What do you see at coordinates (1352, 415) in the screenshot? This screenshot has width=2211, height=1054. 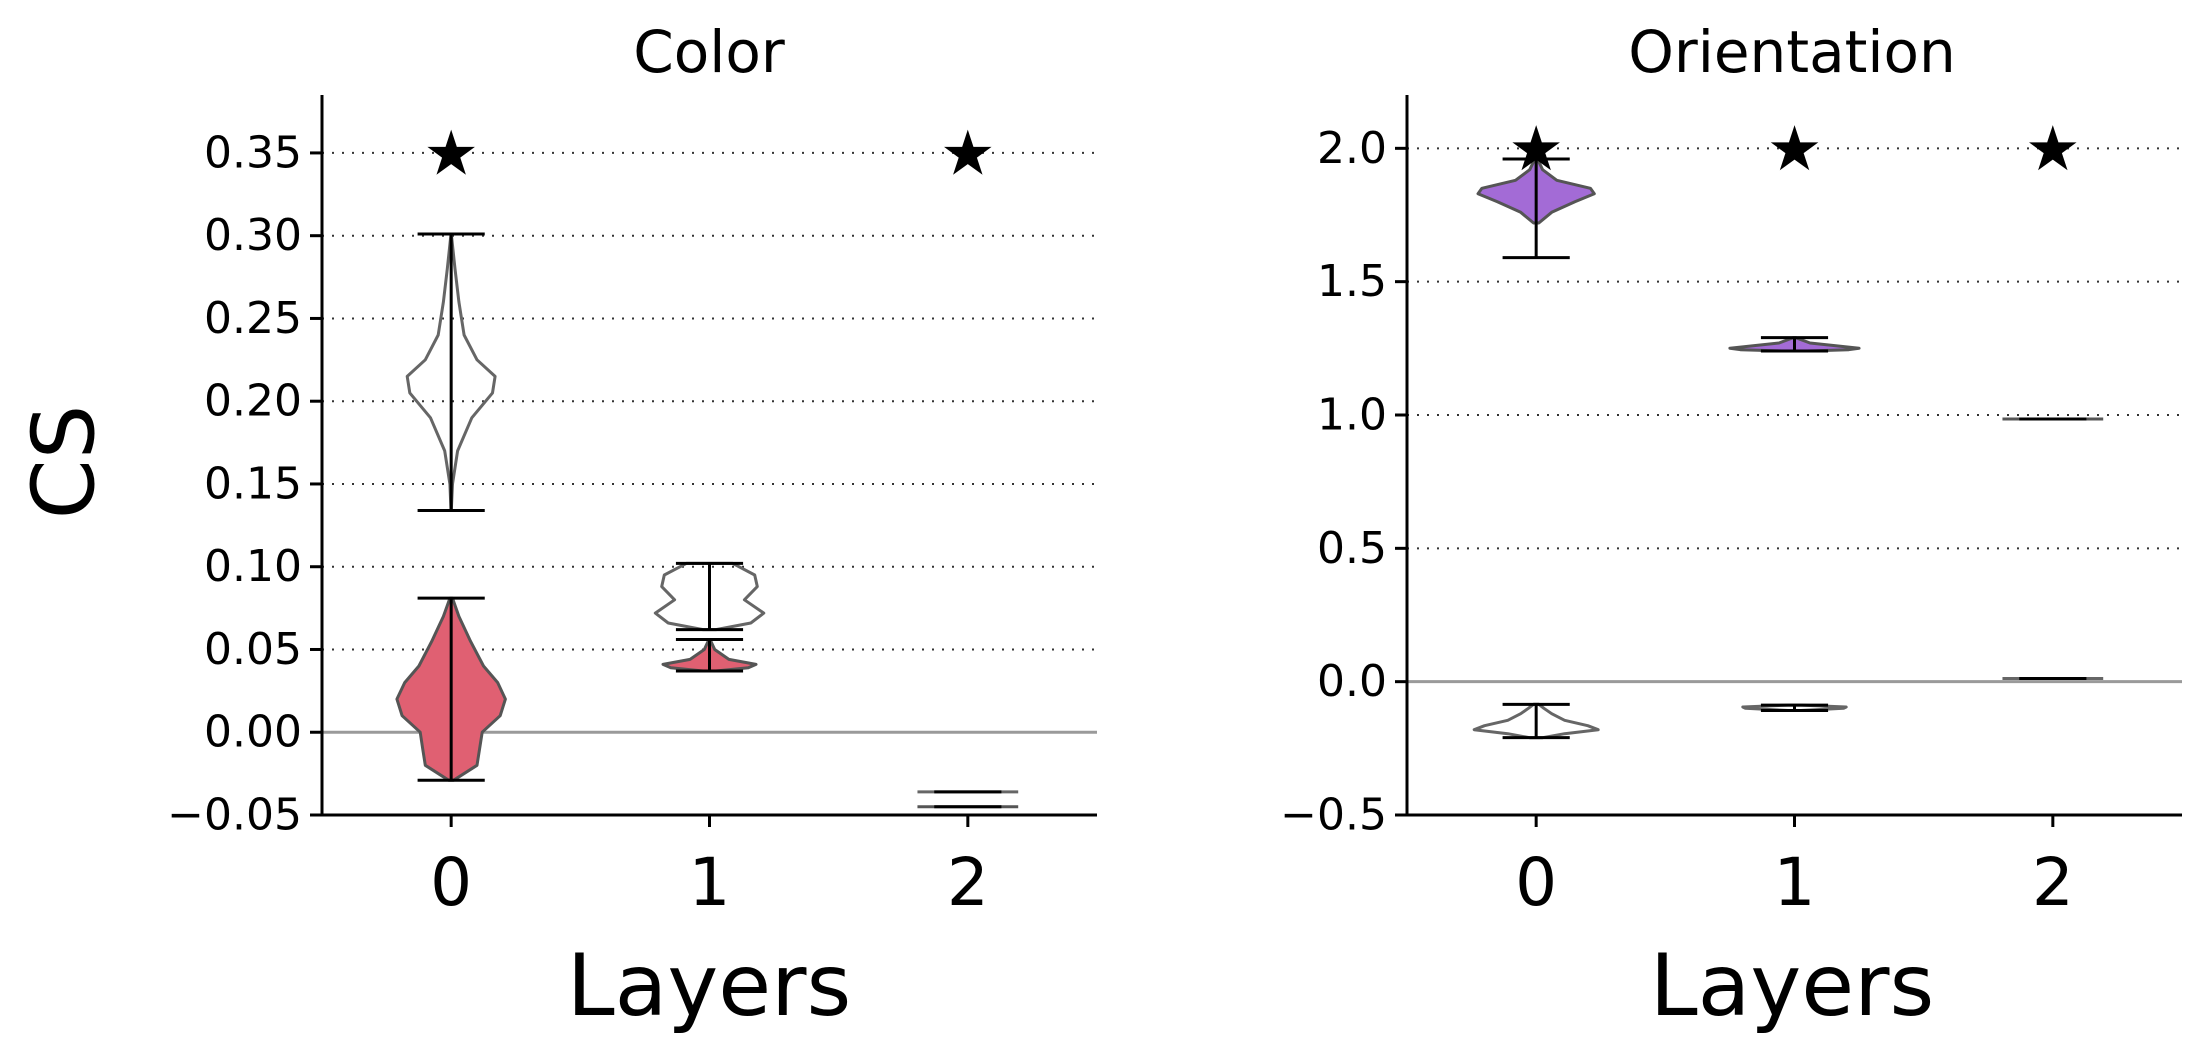 I see `orientation-y-tick-label: 1.0` at bounding box center [1352, 415].